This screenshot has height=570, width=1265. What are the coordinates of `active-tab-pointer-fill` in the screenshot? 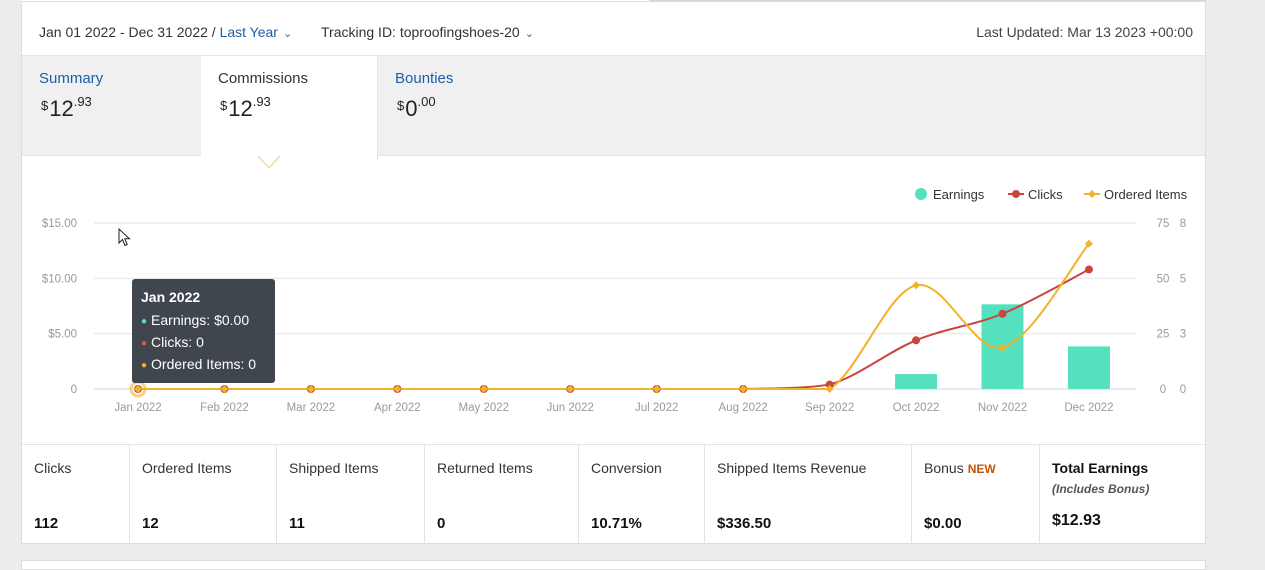 It's located at (269, 161).